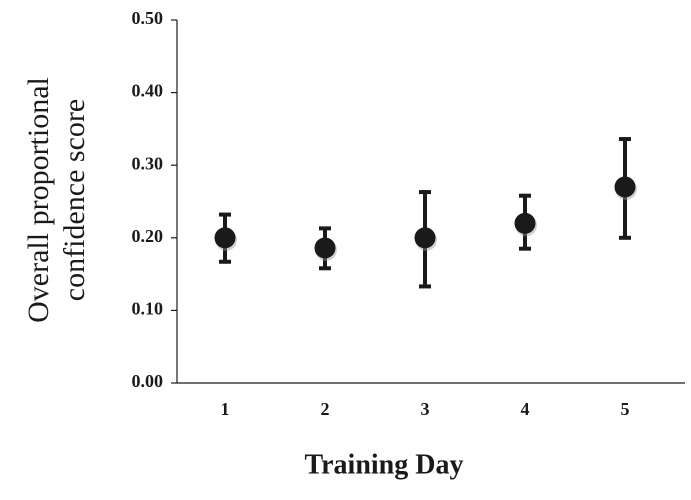  Describe the element at coordinates (148, 163) in the screenshot. I see `y-tick-label: 0.30` at that location.